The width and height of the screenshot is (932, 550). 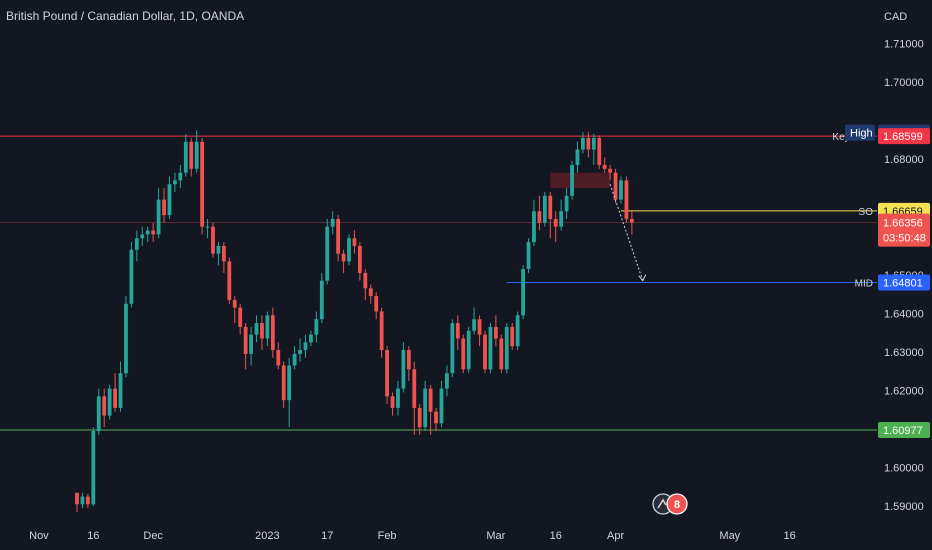 I want to click on supply-zone-rect, so click(x=580, y=180).